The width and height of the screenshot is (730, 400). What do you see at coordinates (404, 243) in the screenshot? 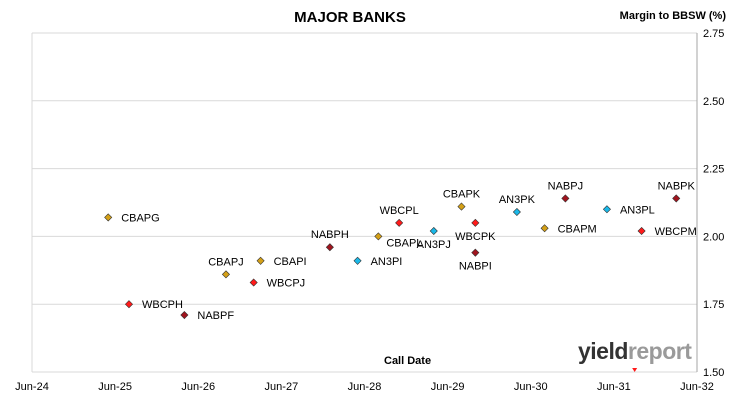
I see `data-label: CBAPL` at bounding box center [404, 243].